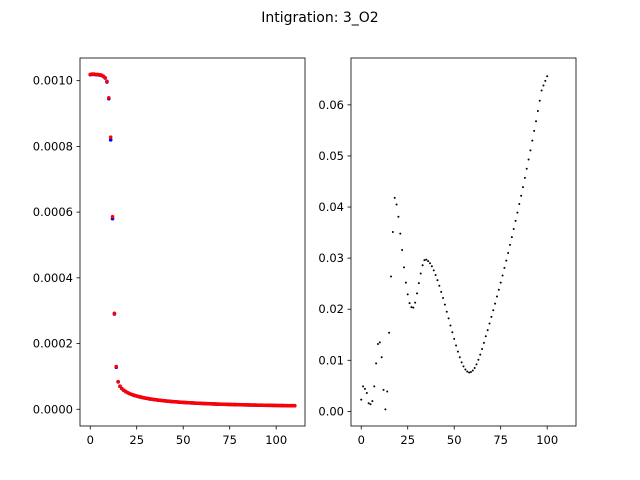  I want to click on y-tick-label: 0.0000, so click(53, 409).